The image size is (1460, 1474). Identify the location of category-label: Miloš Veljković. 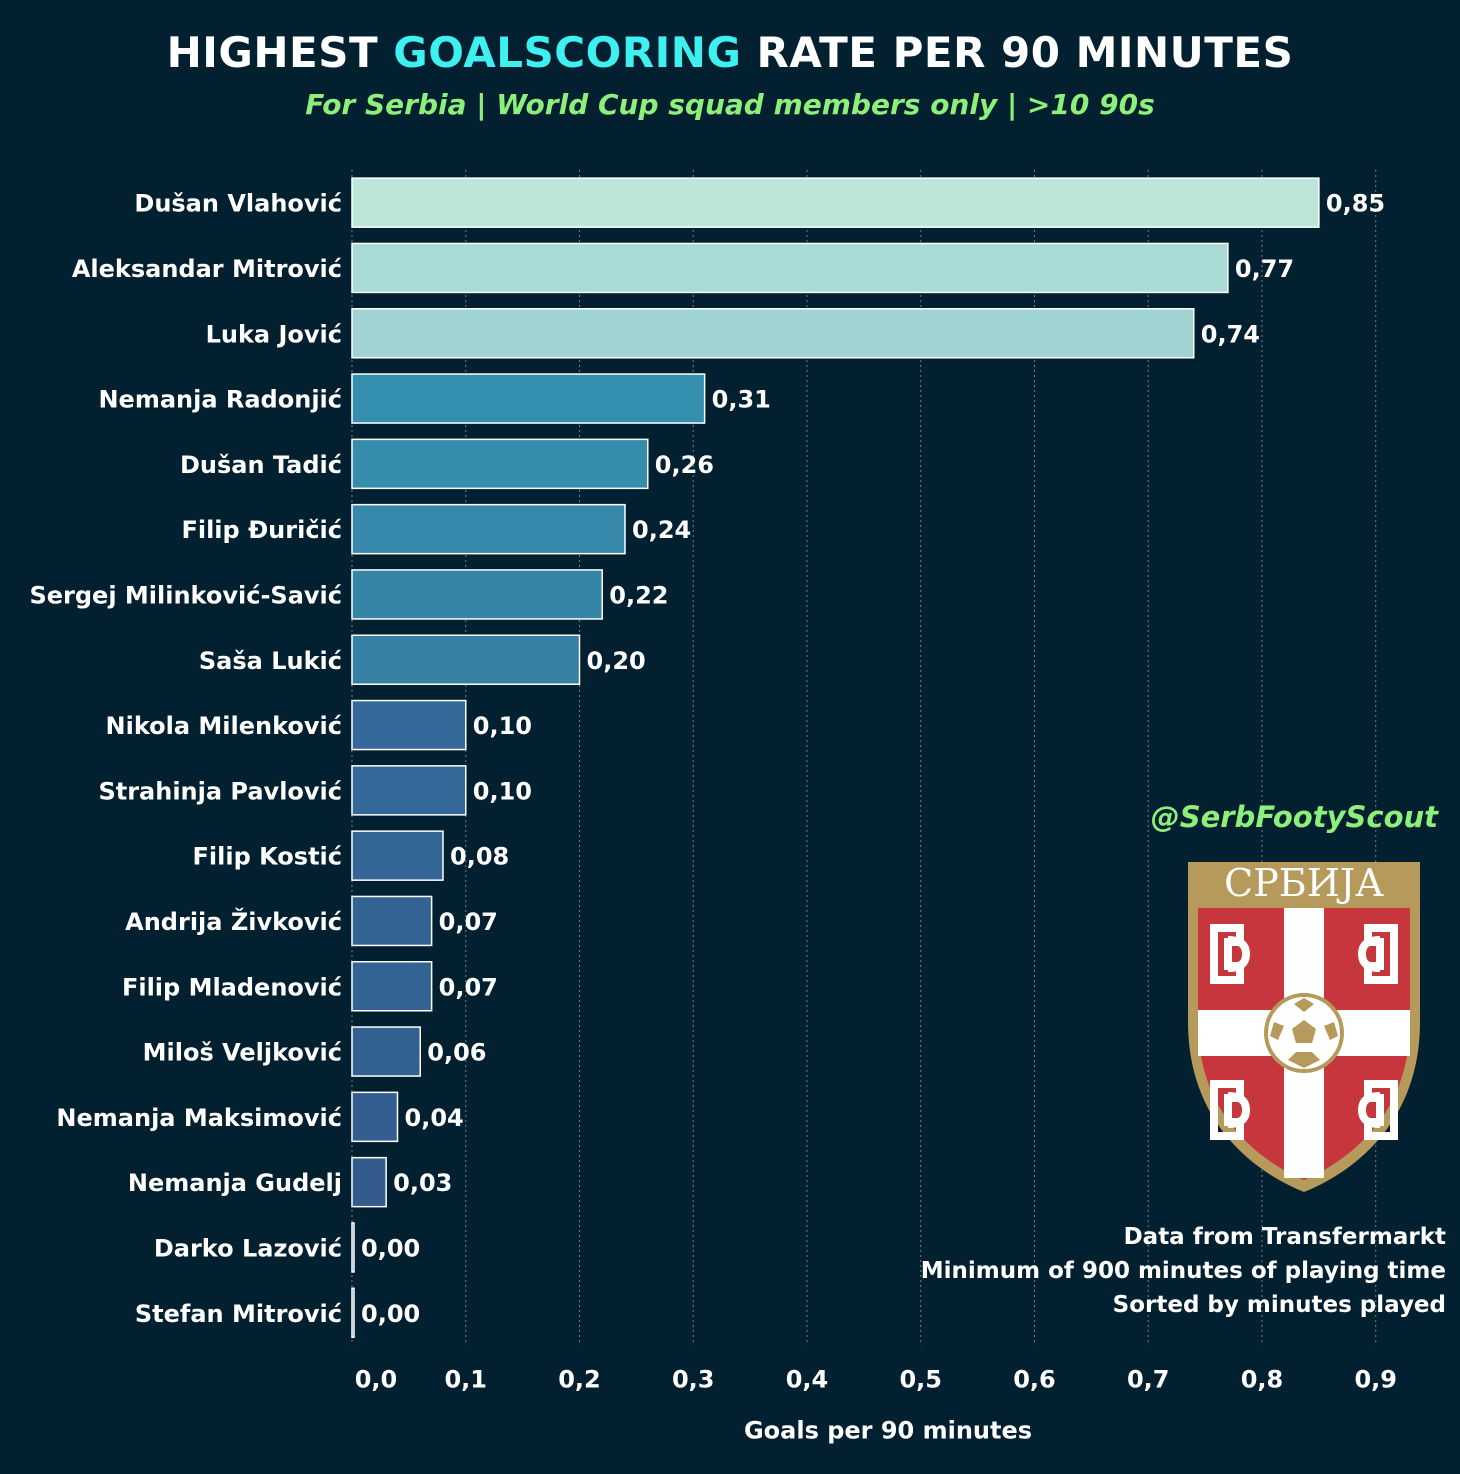
(242, 1053).